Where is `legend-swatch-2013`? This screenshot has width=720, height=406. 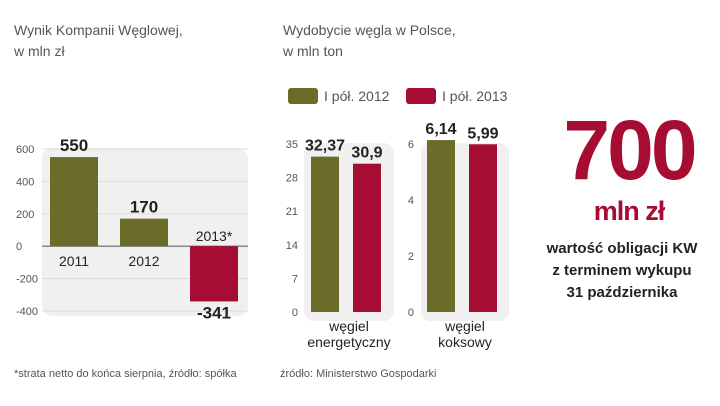 legend-swatch-2013 is located at coordinates (421, 96).